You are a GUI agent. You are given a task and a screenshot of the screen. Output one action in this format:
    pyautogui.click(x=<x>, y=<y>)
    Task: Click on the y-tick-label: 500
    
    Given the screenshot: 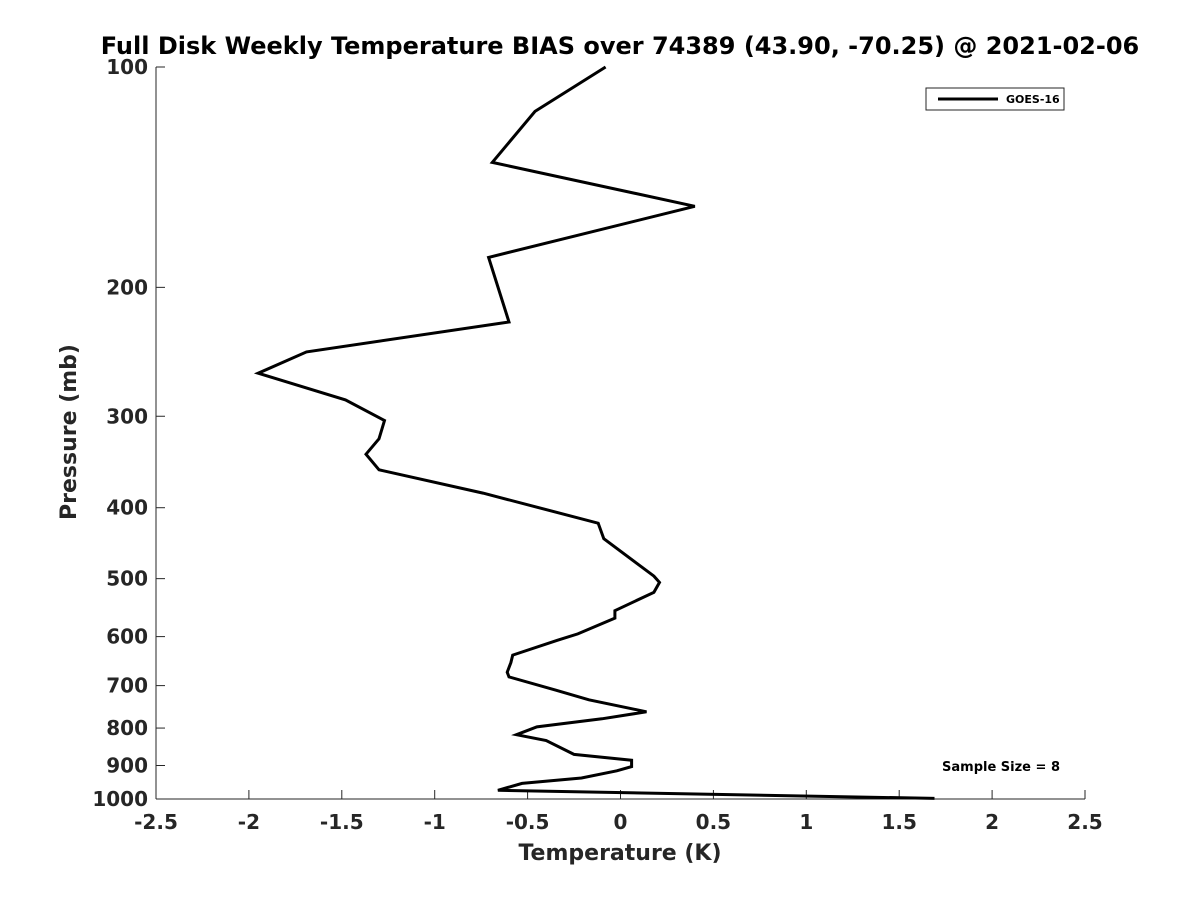 What is the action you would take?
    pyautogui.click(x=127, y=579)
    